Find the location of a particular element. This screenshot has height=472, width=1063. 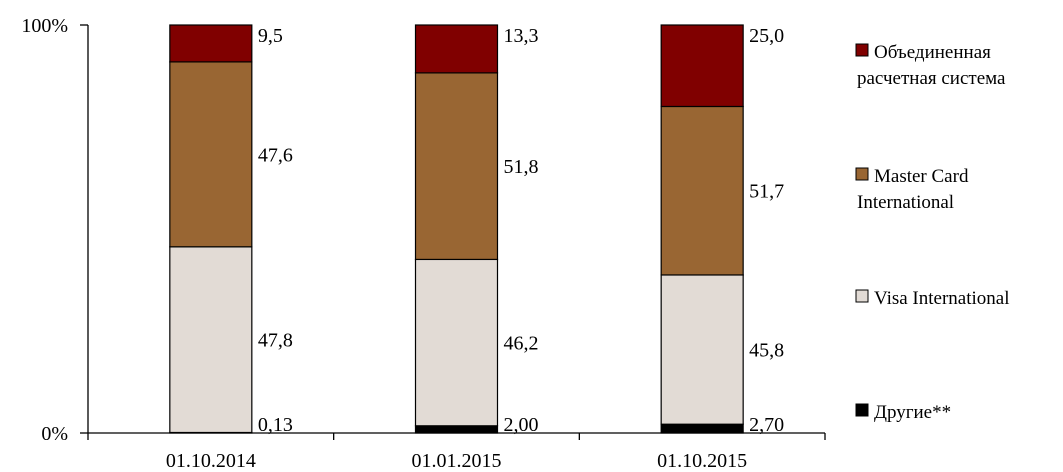

legend-entry-line: Другие** is located at coordinates (912, 412).